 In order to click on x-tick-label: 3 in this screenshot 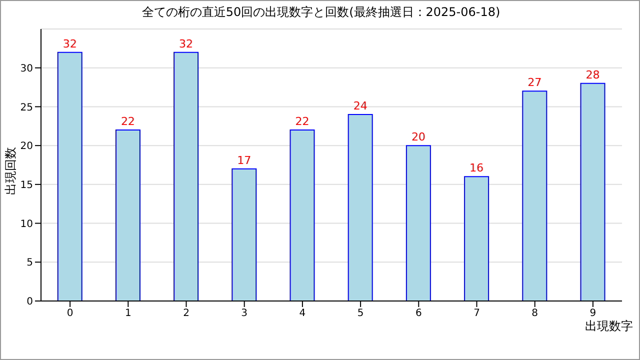, I will do `click(244, 314)`.